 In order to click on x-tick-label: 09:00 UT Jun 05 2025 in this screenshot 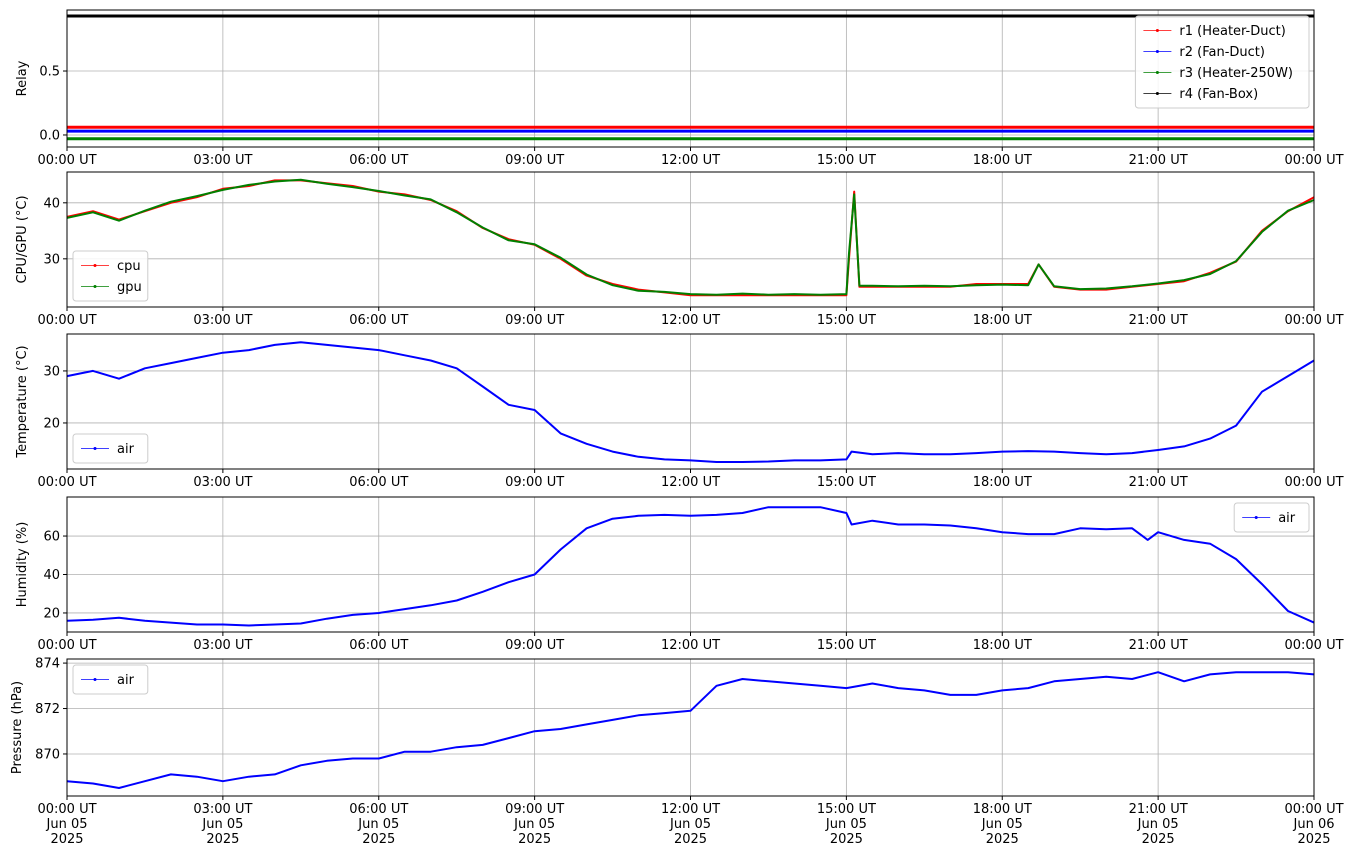, I will do `click(534, 824)`.